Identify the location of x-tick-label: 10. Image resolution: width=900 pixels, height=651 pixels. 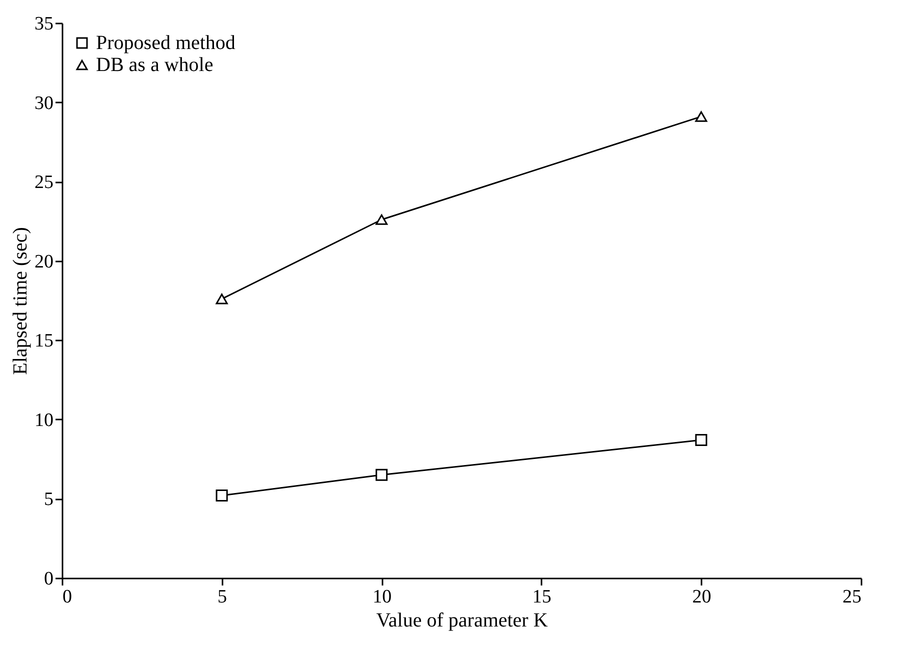
(382, 597).